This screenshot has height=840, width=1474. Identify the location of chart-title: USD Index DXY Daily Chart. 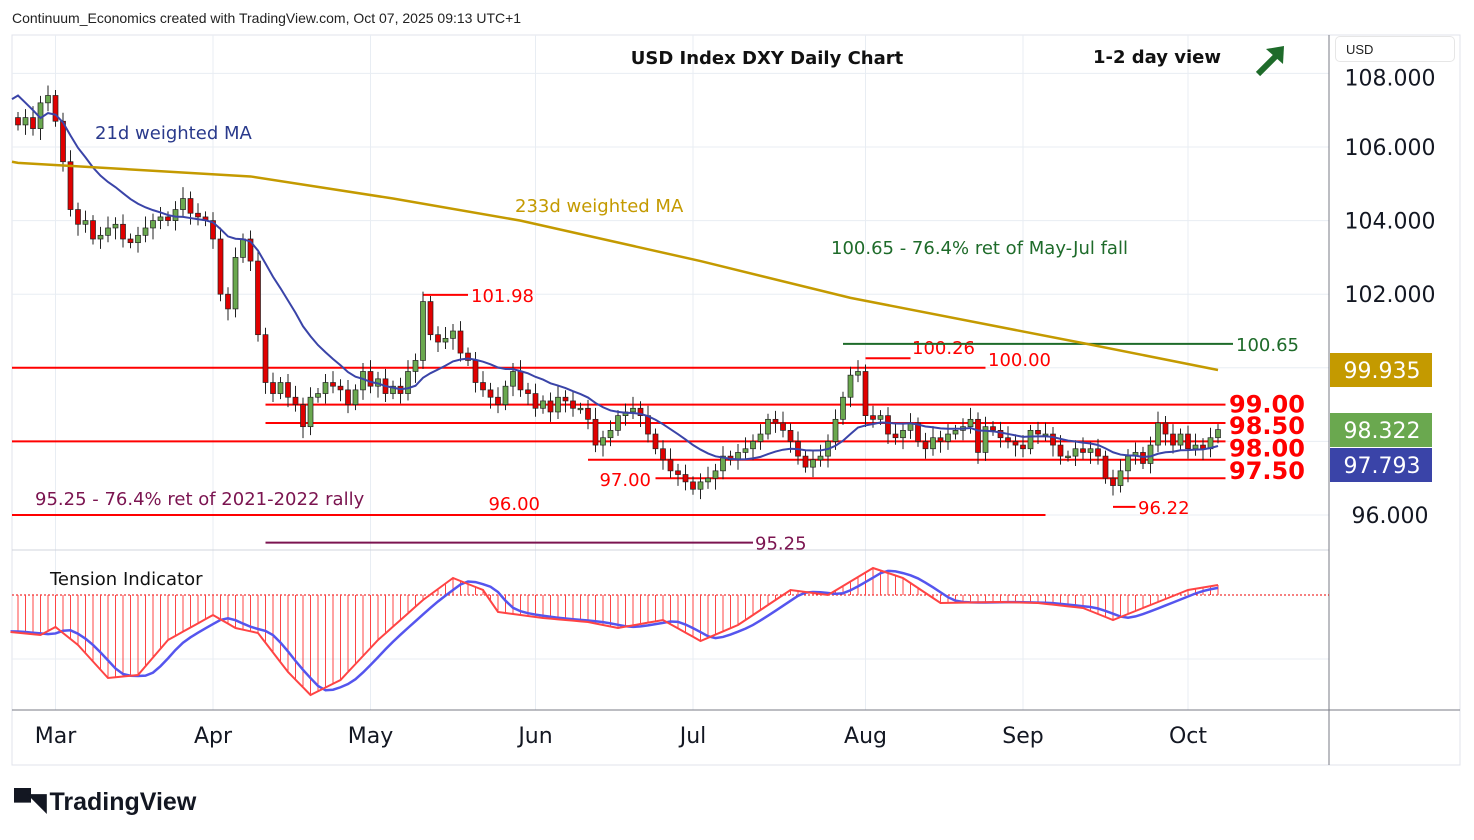
(767, 58).